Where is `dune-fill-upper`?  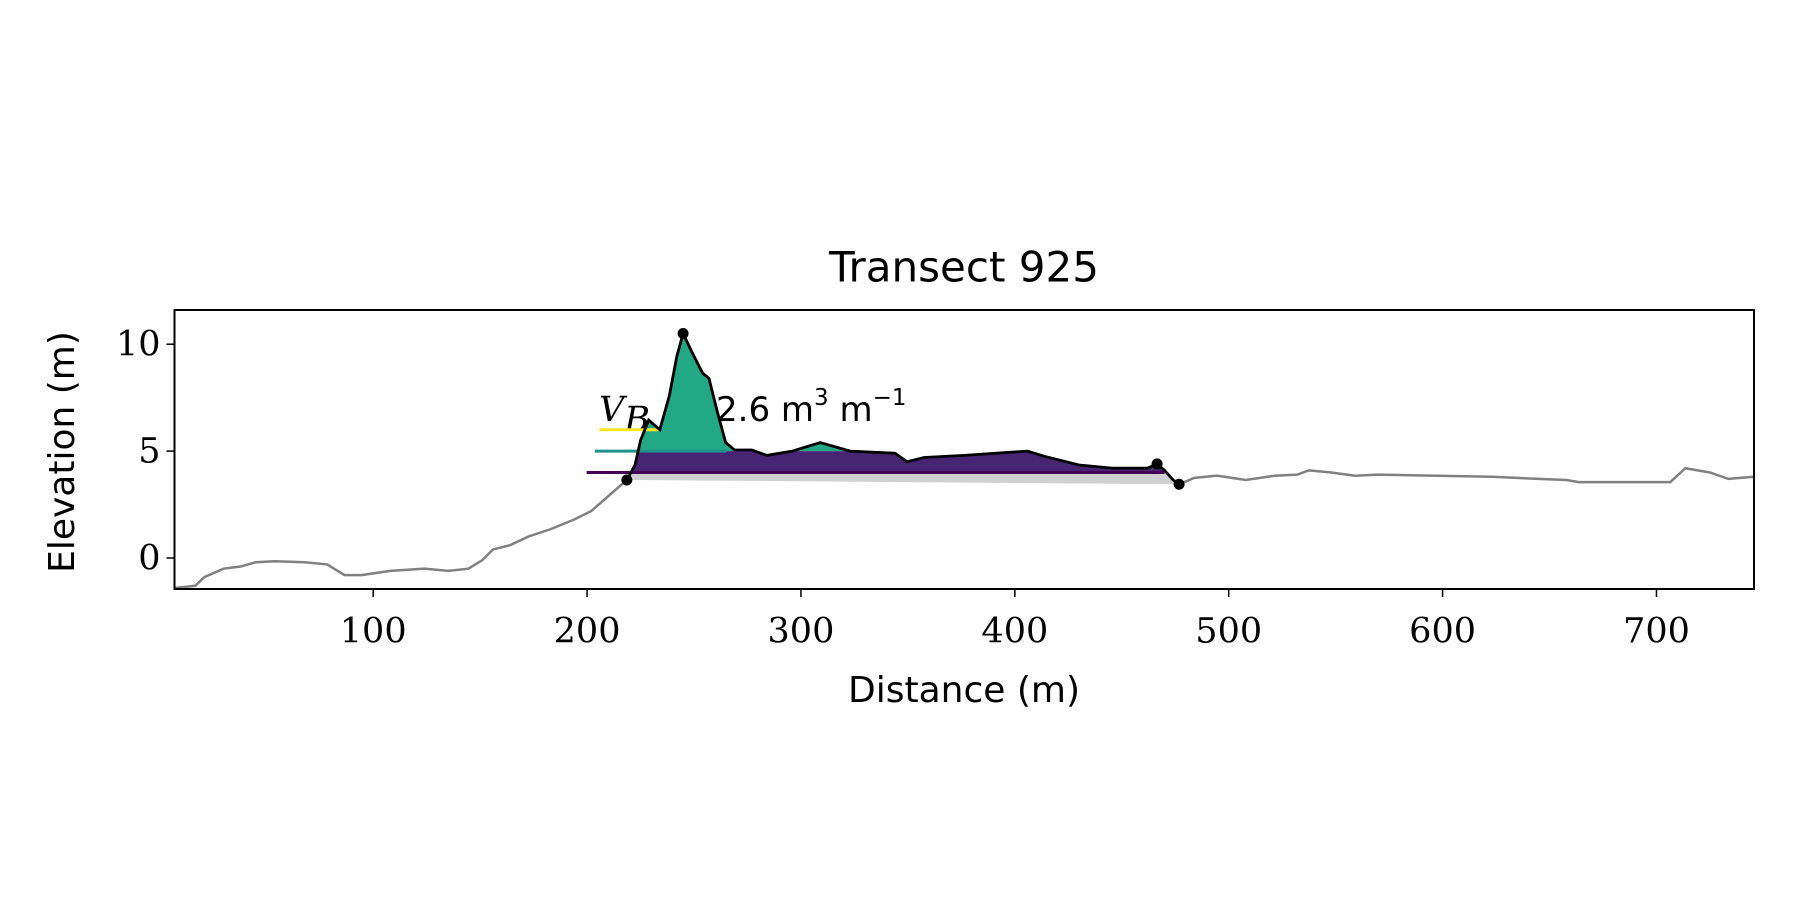
dune-fill-upper is located at coordinates (833, 392).